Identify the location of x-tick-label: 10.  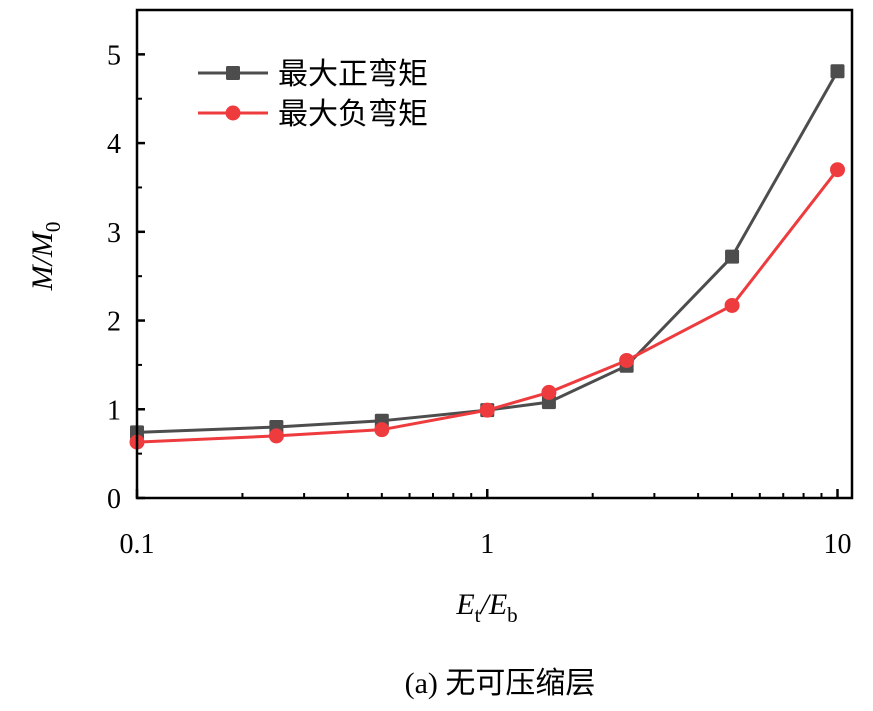
(838, 544).